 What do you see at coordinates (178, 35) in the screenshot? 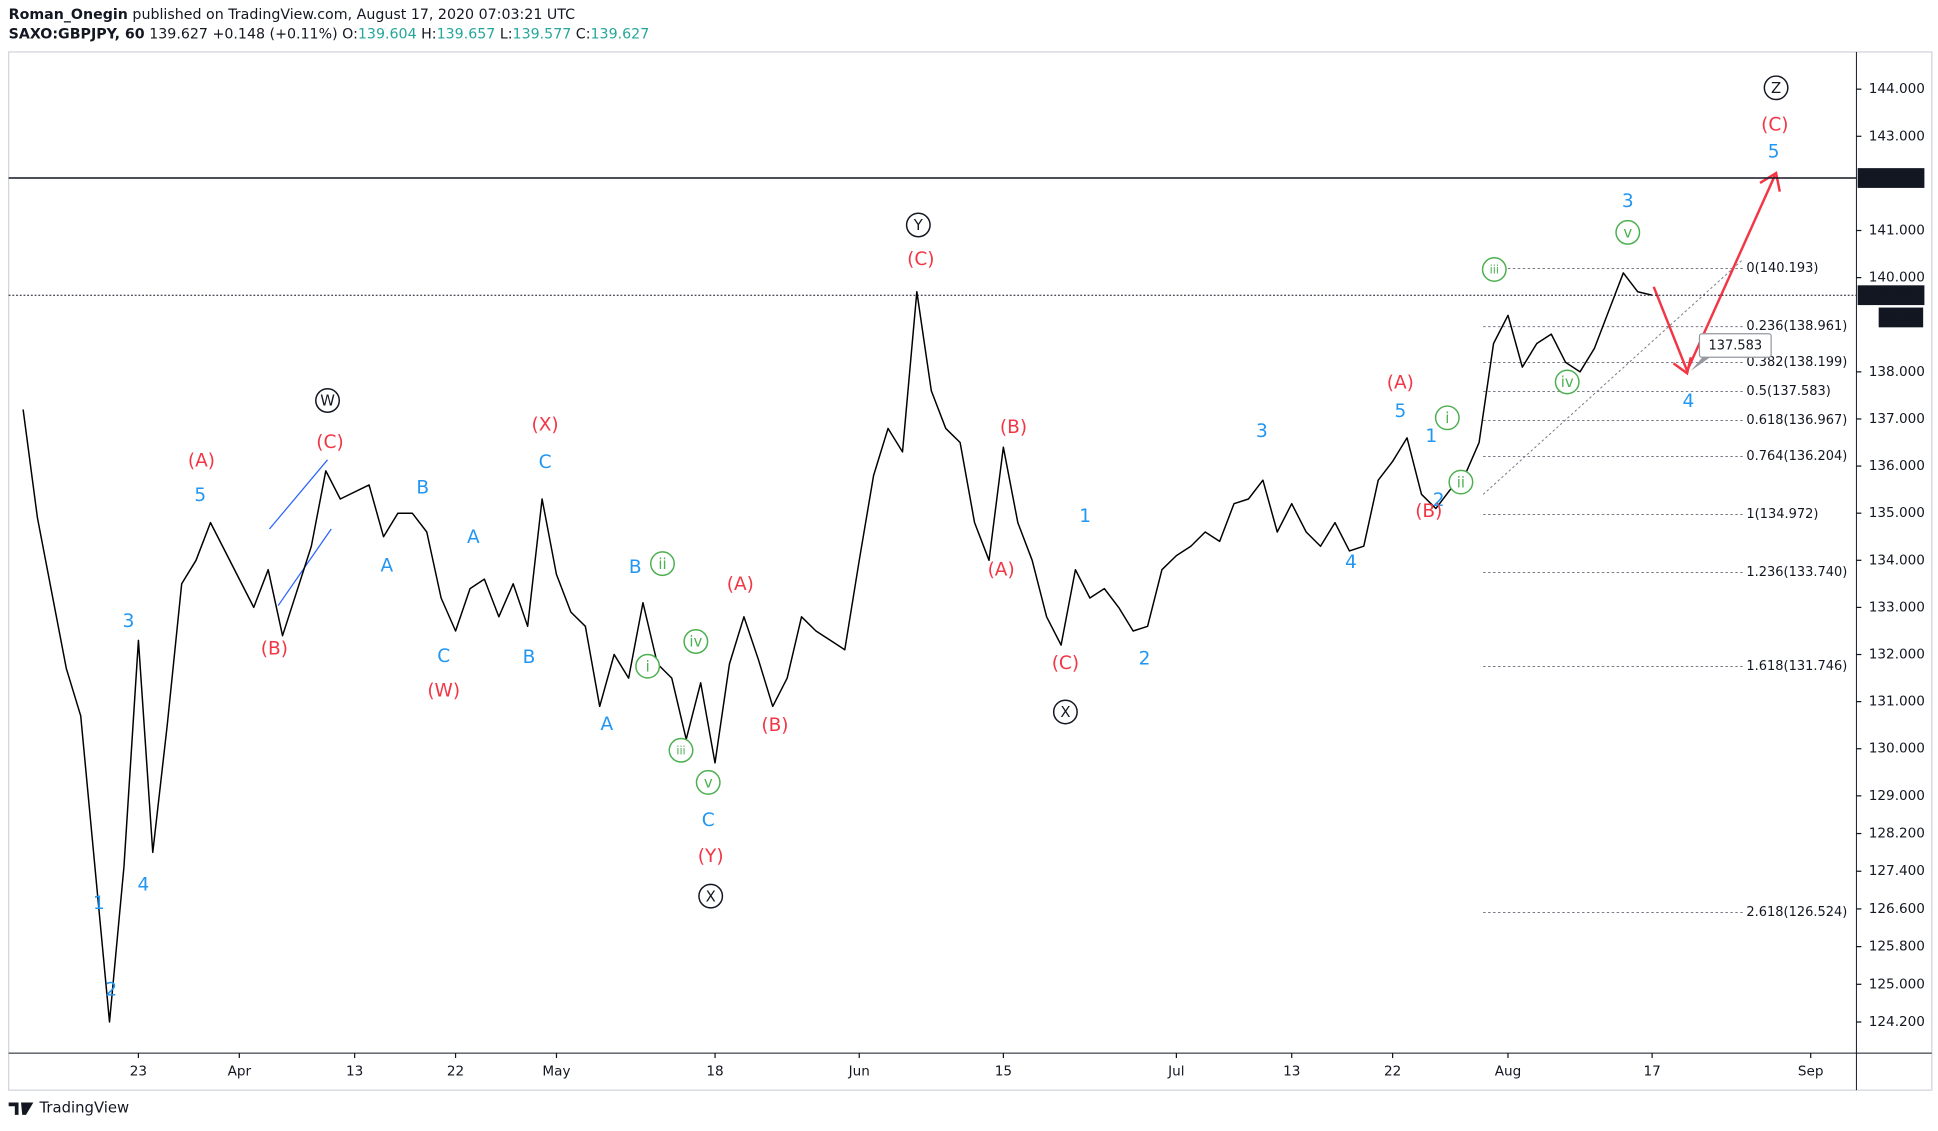
I see `last-price: 139.627` at bounding box center [178, 35].